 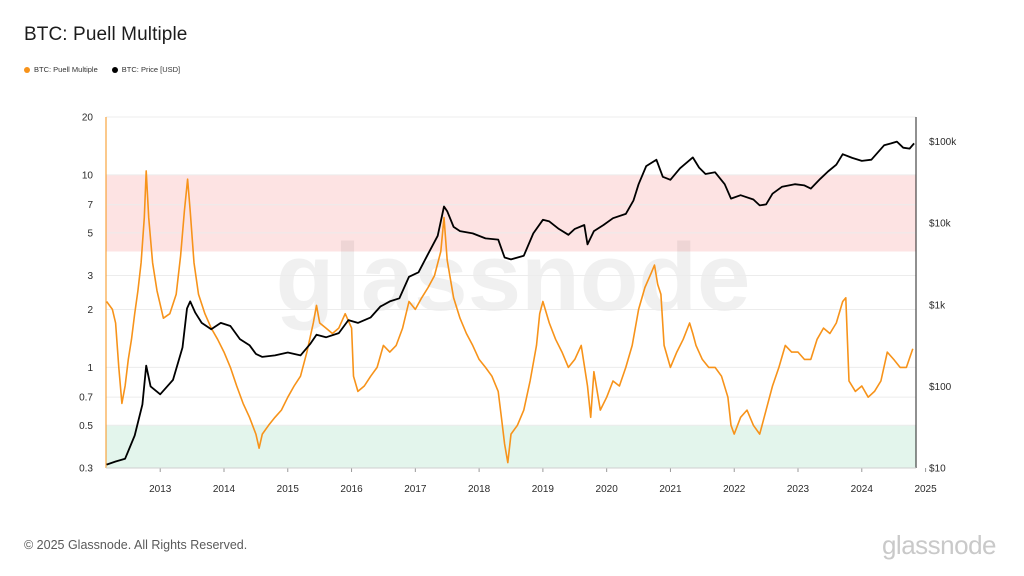 What do you see at coordinates (88, 175) in the screenshot?
I see `y-left-tick-label: 10` at bounding box center [88, 175].